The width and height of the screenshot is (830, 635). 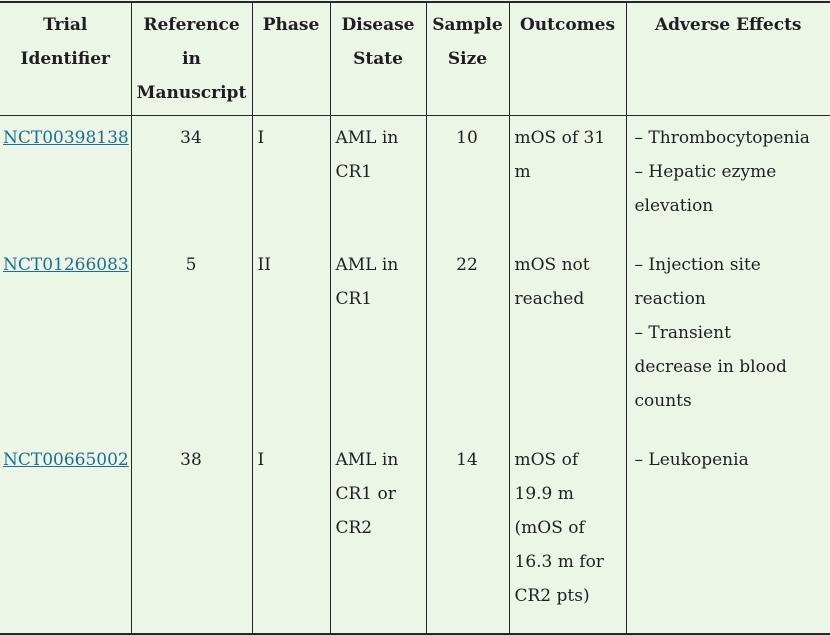 What do you see at coordinates (727, 59) in the screenshot?
I see `col-header-adverse-effects: Adverse Effects` at bounding box center [727, 59].